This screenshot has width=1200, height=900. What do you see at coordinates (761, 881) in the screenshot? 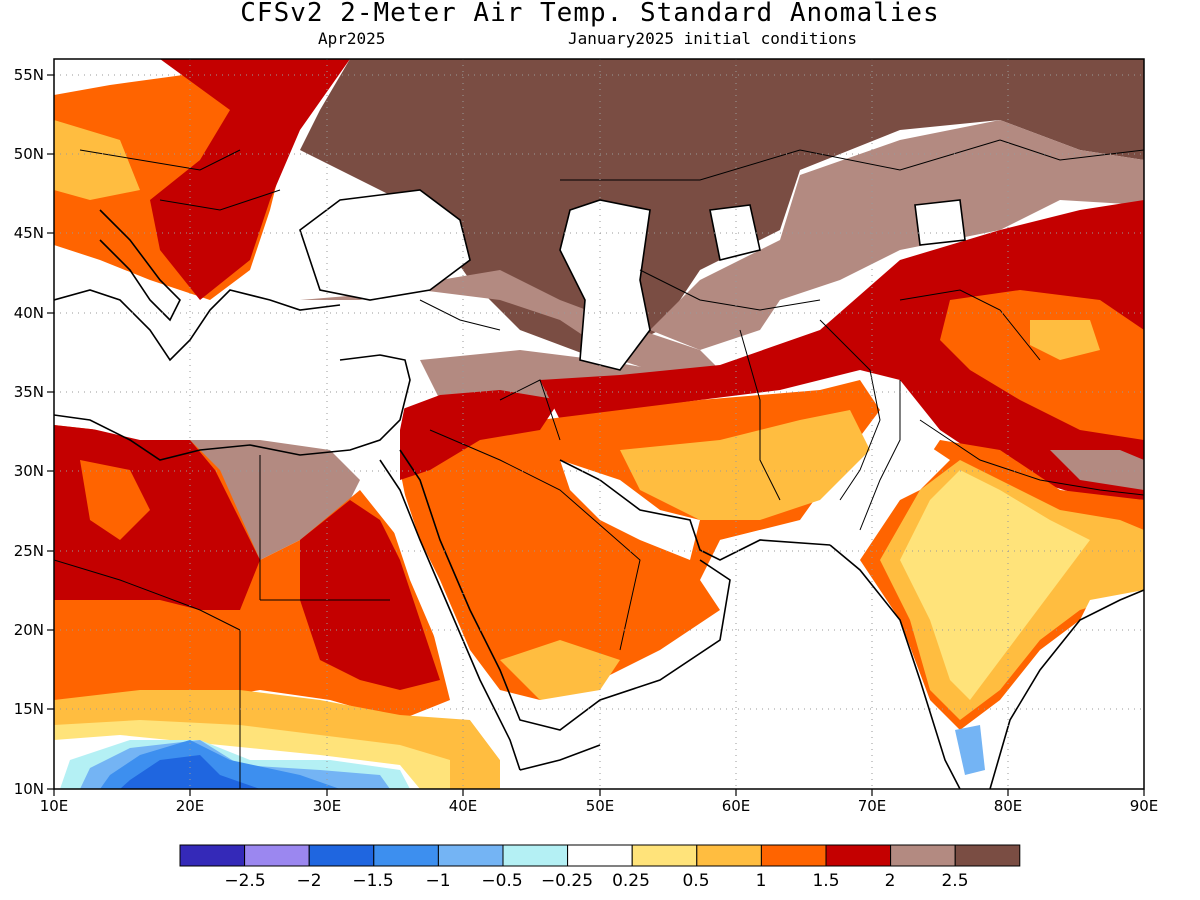
I see `cb-label-1: 1` at bounding box center [761, 881].